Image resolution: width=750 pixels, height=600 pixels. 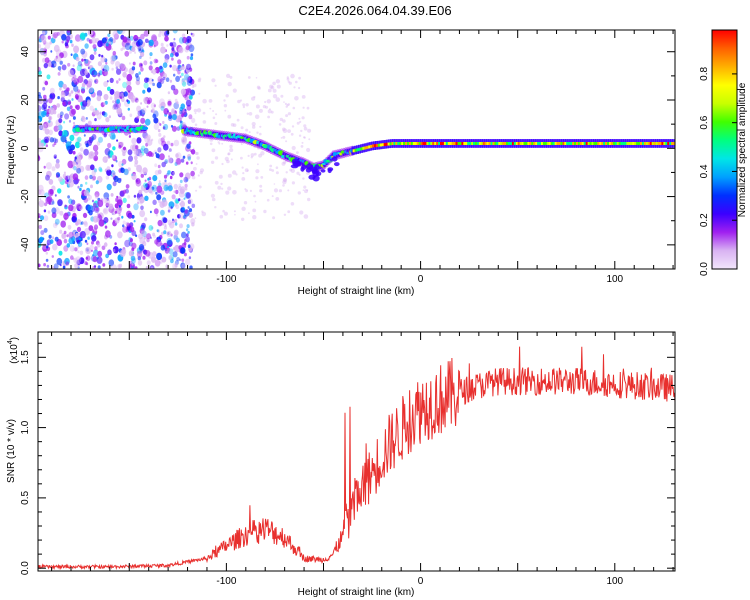 I want to click on y-tick-label: -20, so click(x=25, y=196).